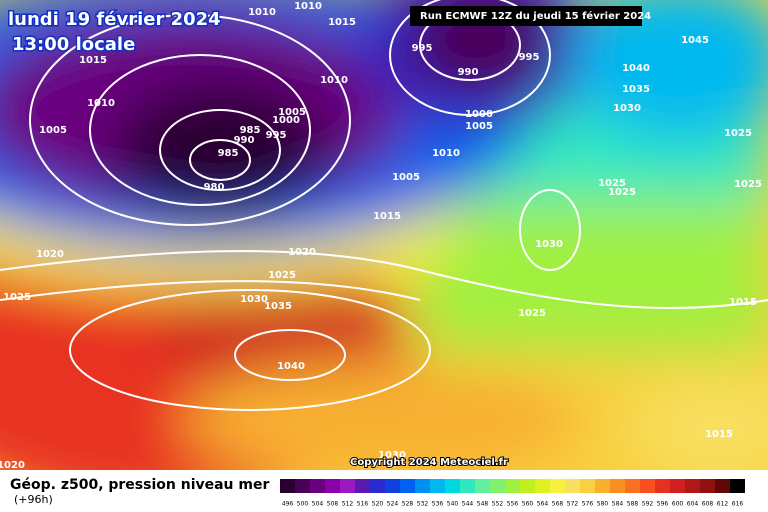 The image size is (768, 512). What do you see at coordinates (318, 504) in the screenshot?
I see `colorbar-label: 504` at bounding box center [318, 504].